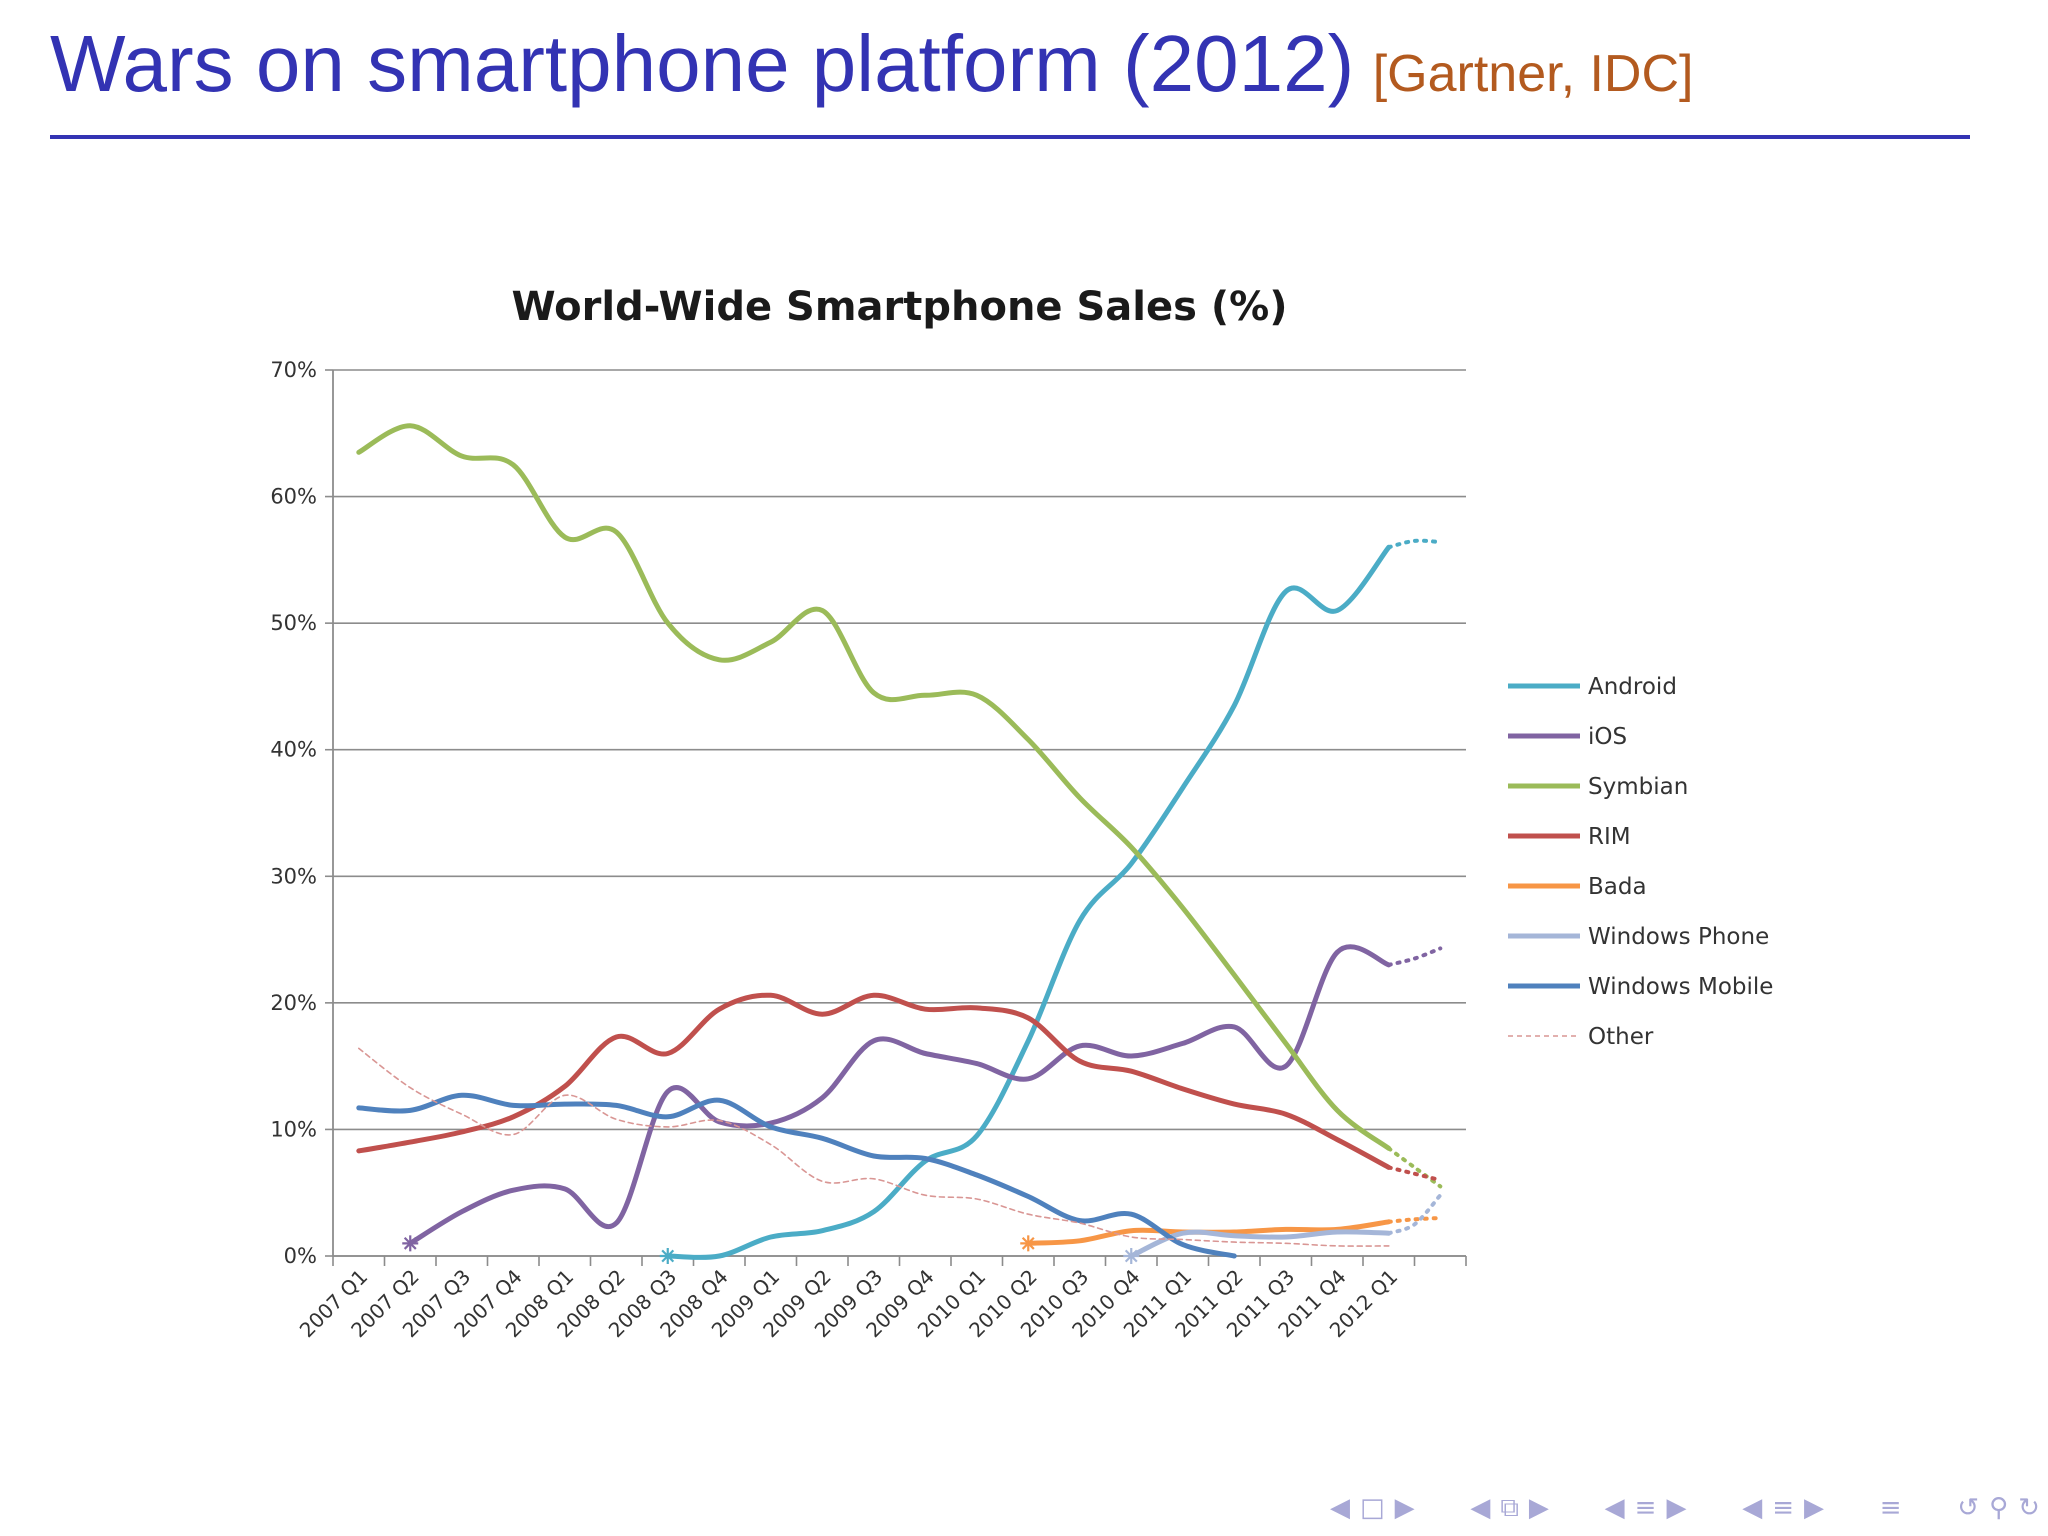 This screenshot has width=2048, height=1536. I want to click on nav-section-next-icon: ▶, so click(1538, 1508).